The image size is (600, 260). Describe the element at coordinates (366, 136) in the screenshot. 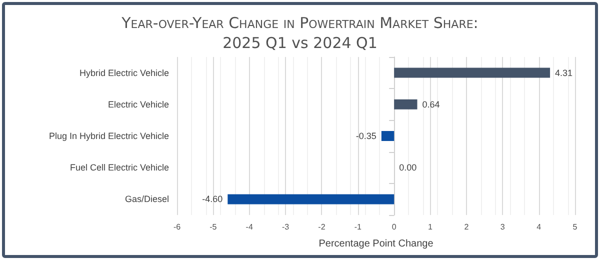

I see `data-label: -0.35` at that location.